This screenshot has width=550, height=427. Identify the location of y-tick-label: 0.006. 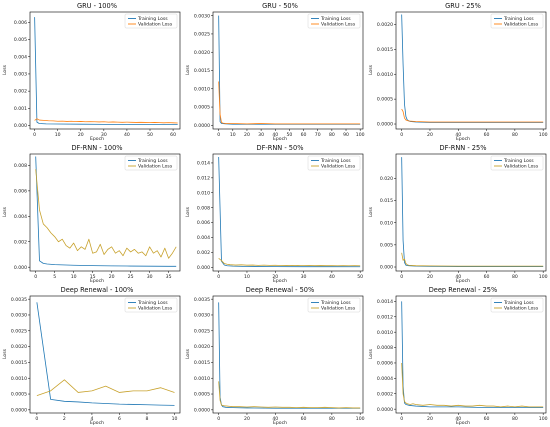
(20, 191).